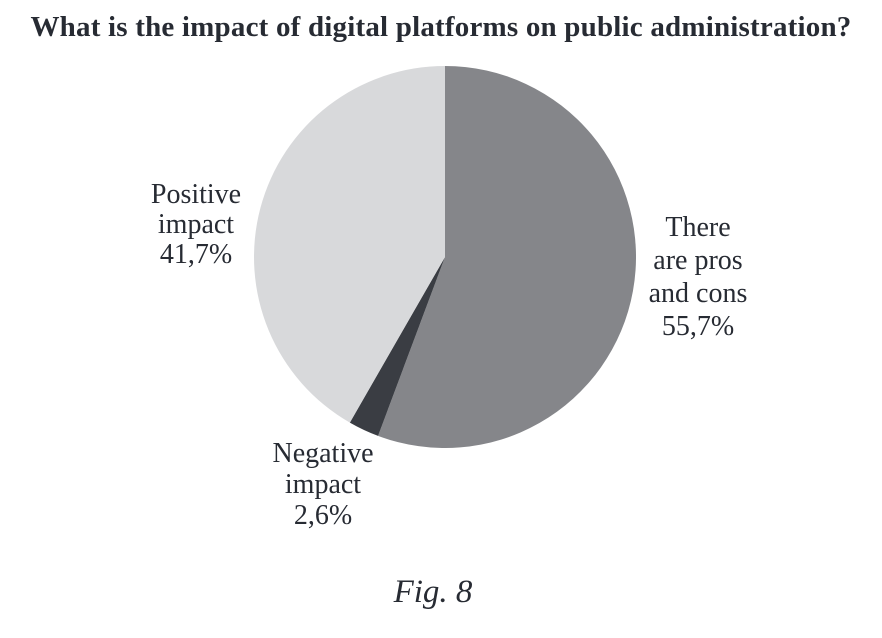 Image resolution: width=882 pixels, height=638 pixels. What do you see at coordinates (698, 260) in the screenshot?
I see `slice-label-line: are pros` at bounding box center [698, 260].